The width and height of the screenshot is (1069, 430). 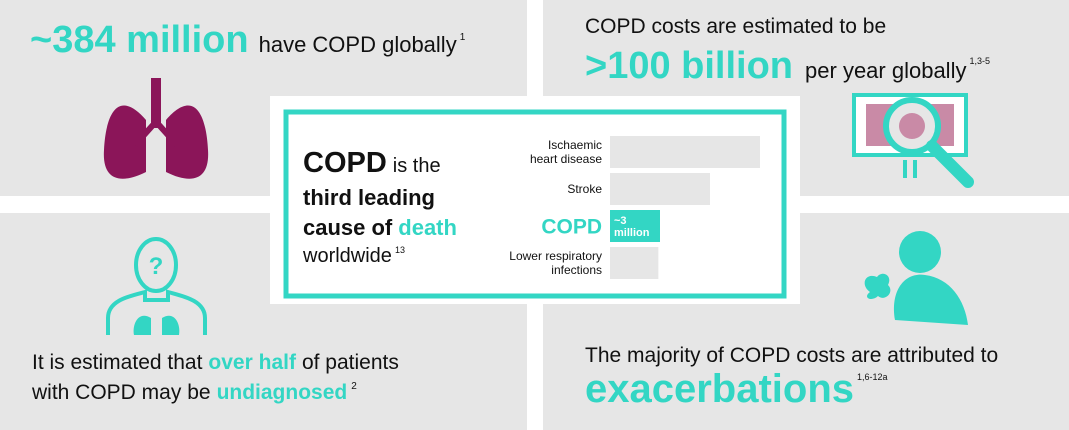 I want to click on death-line: third leading, so click(x=369, y=197).